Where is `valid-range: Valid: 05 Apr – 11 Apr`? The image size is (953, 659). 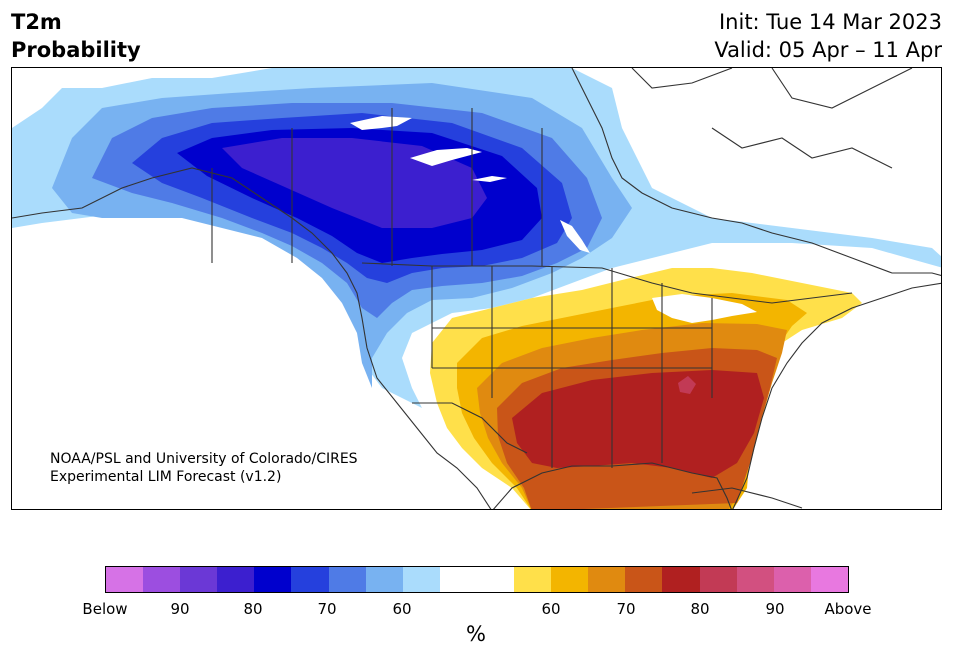 valid-range: Valid: 05 Apr – 11 Apr is located at coordinates (828, 50).